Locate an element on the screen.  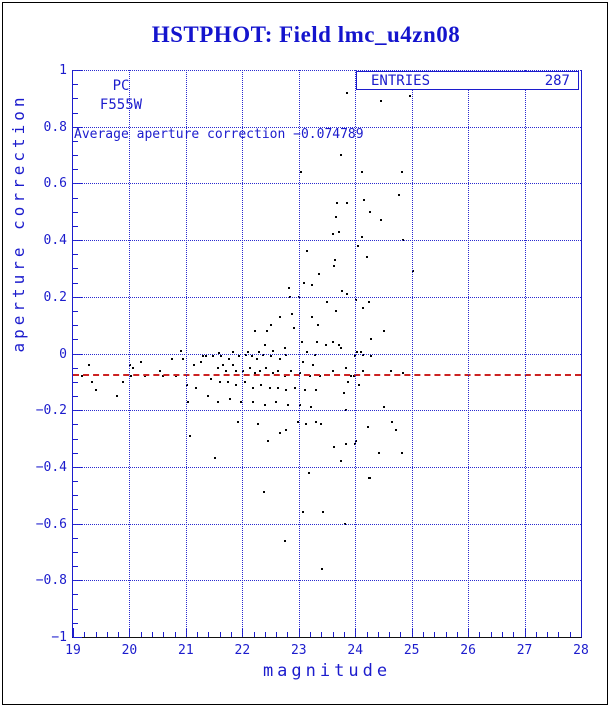
entries-box: ENTRIES 287 is located at coordinates (467, 80).